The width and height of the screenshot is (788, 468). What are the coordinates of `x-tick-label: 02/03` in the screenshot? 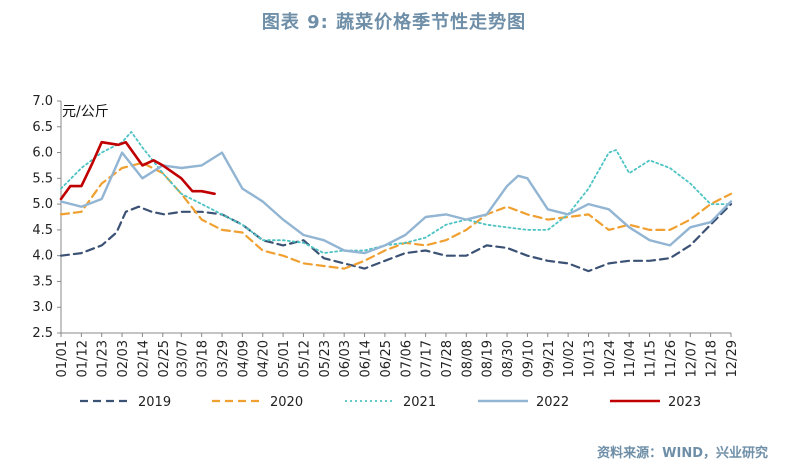 It's located at (123, 358).